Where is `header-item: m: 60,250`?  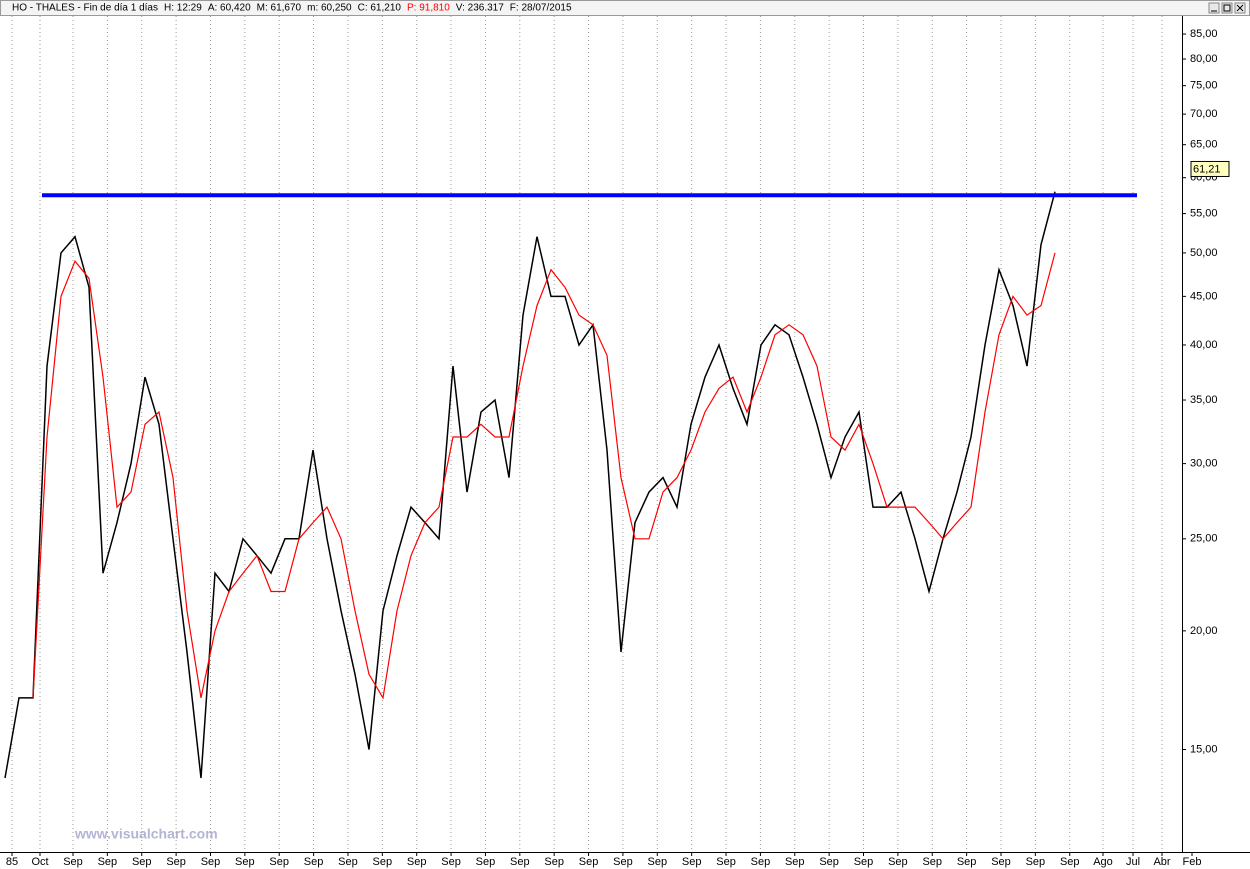
header-item: m: 60,250 is located at coordinates (329, 8).